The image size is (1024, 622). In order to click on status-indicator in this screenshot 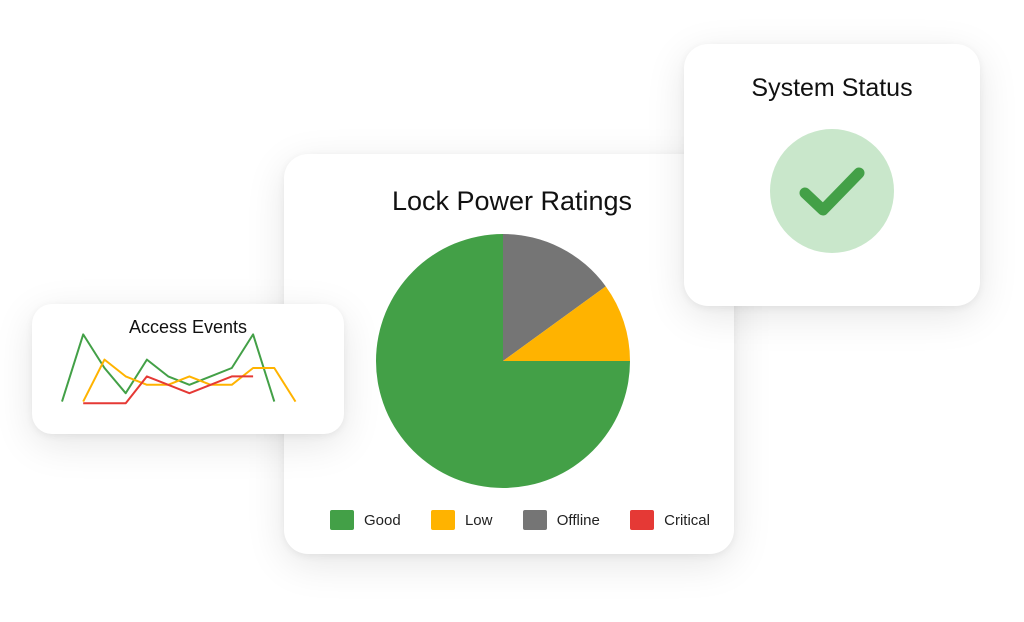, I will do `click(832, 191)`.